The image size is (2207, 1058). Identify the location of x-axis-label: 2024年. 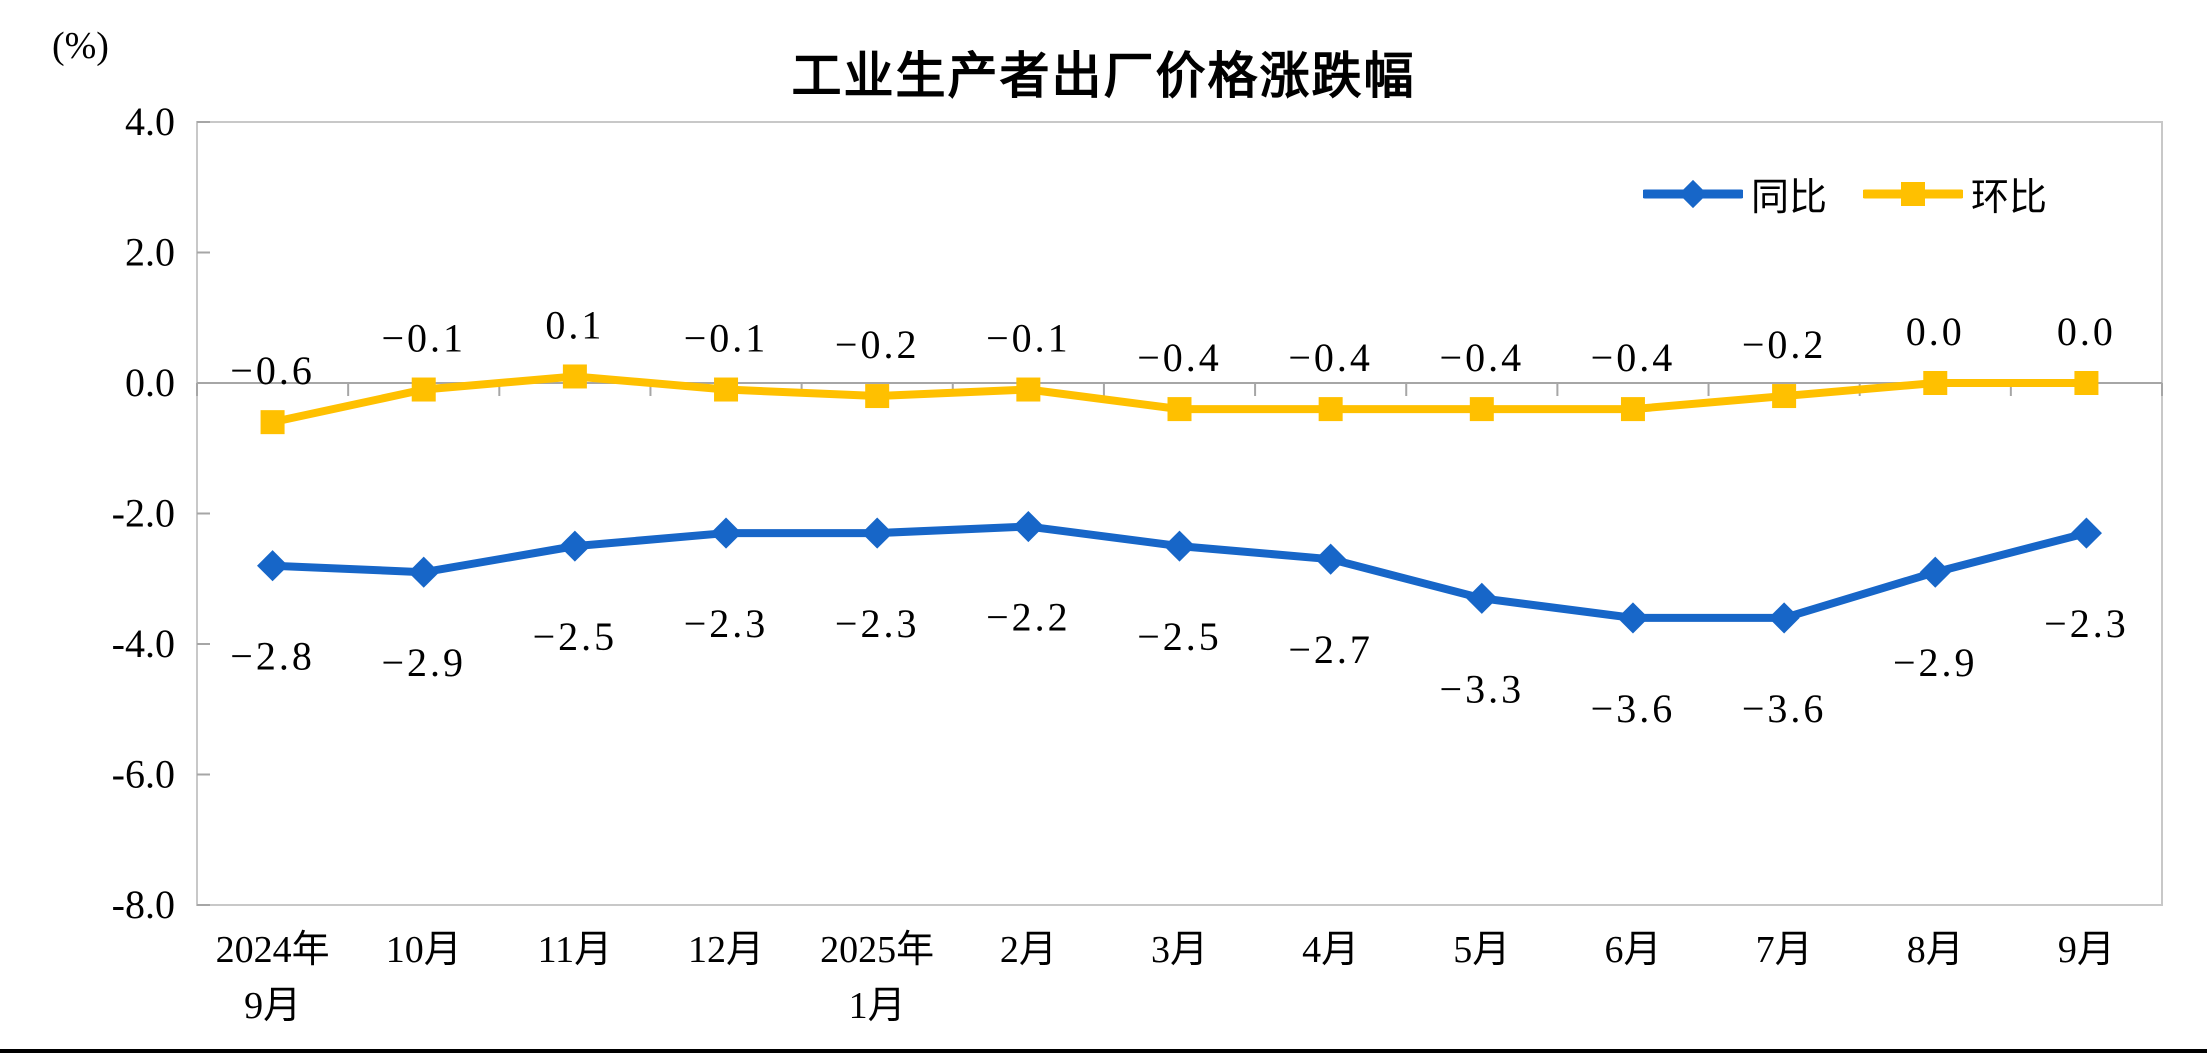
(273, 950).